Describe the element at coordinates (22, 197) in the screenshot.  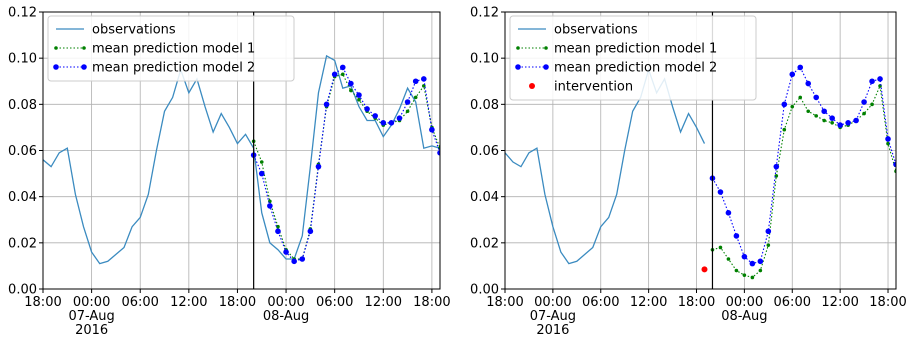
I see `y-tick-label: 0.04` at that location.